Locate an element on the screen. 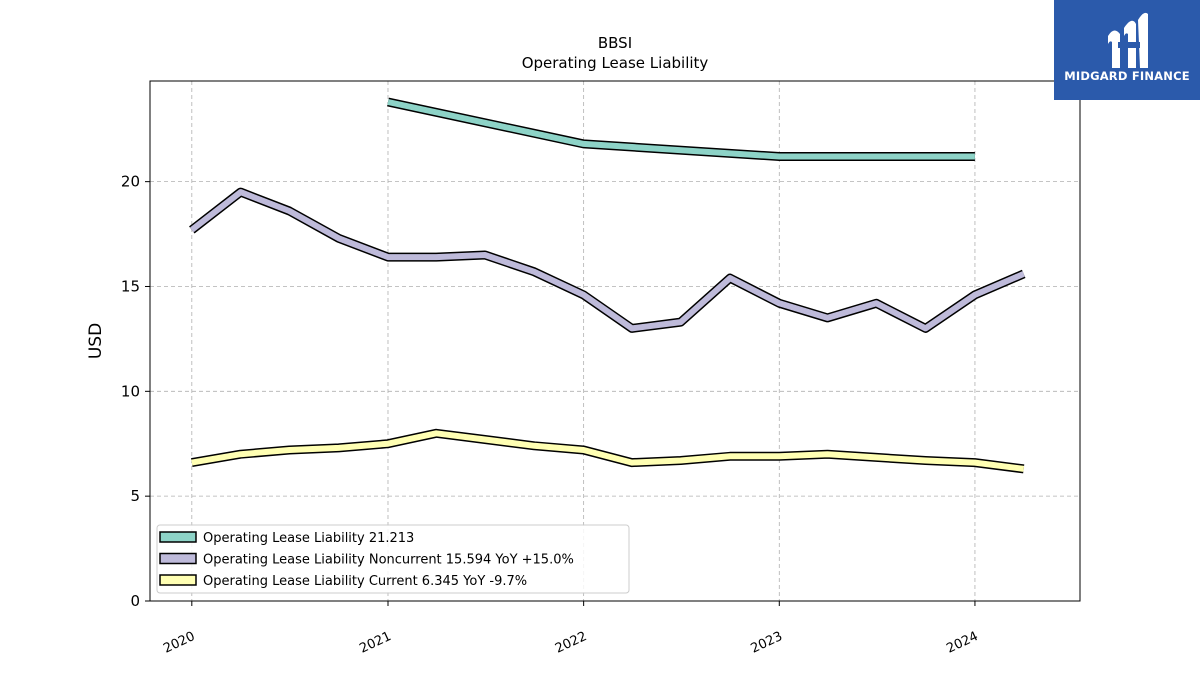 The width and height of the screenshot is (1200, 675). x-tick-label: 2023 is located at coordinates (767, 643).